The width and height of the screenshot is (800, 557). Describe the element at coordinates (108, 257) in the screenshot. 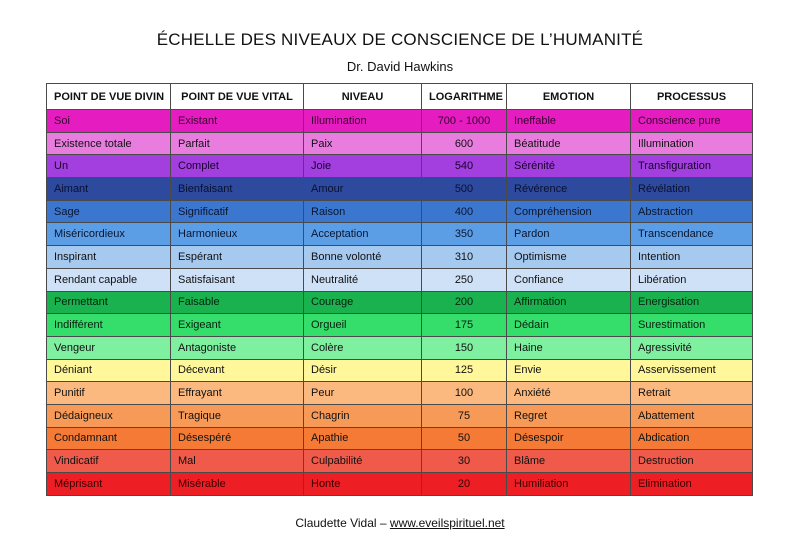

I see `table-cell: Inspirant` at that location.